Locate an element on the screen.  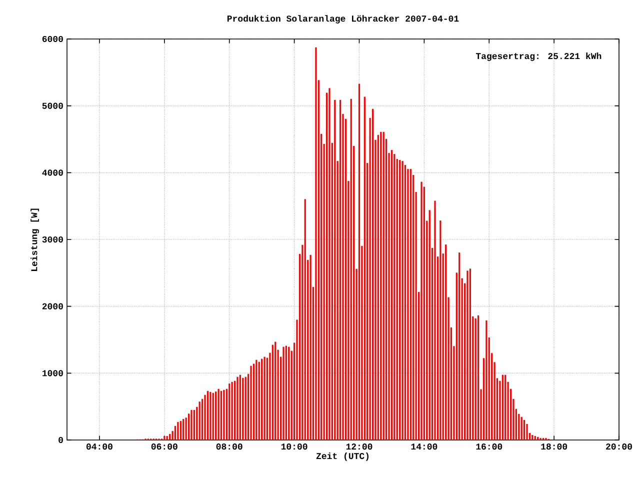
x-tick-label: 18:00 is located at coordinates (554, 447).